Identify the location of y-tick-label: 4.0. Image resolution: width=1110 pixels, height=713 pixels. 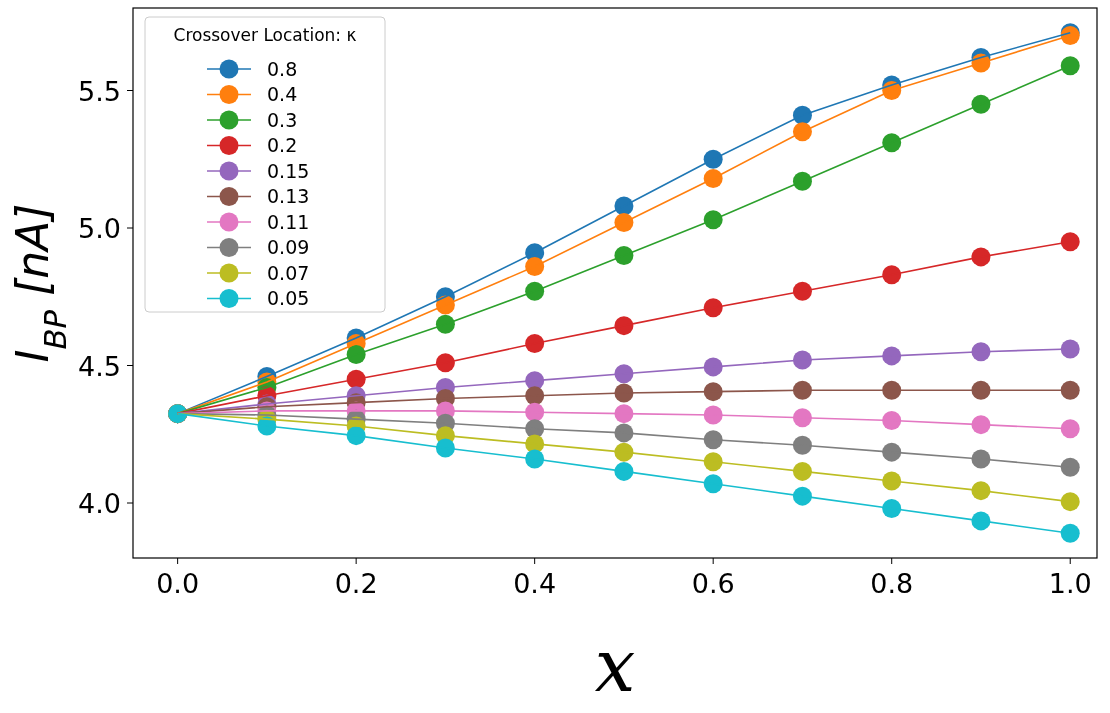
(99, 503).